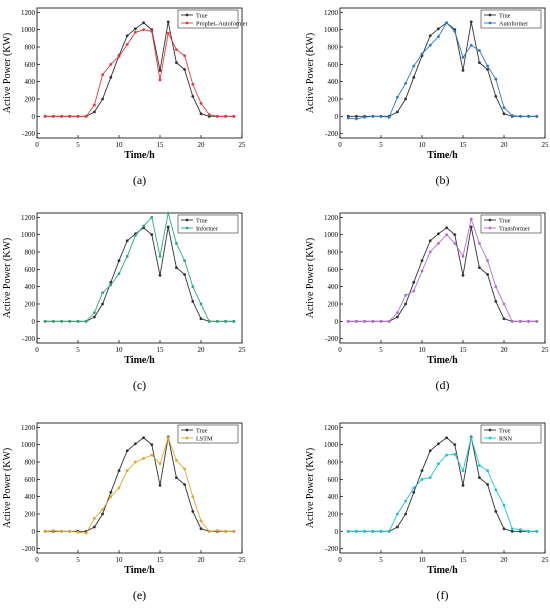 The image size is (550, 612). I want to click on panel-label: (b), so click(443, 180).